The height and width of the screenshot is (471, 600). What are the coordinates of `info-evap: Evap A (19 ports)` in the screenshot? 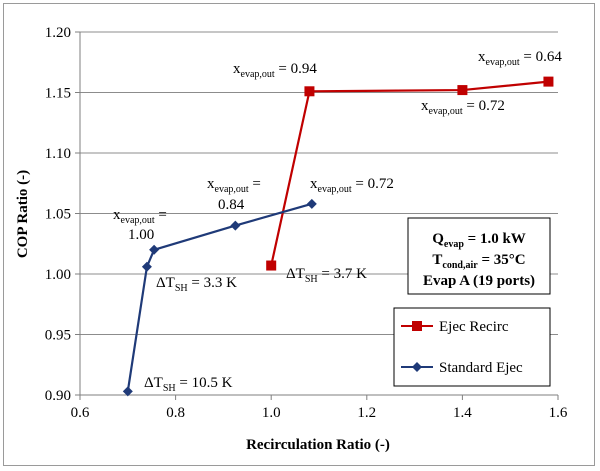 It's located at (479, 281).